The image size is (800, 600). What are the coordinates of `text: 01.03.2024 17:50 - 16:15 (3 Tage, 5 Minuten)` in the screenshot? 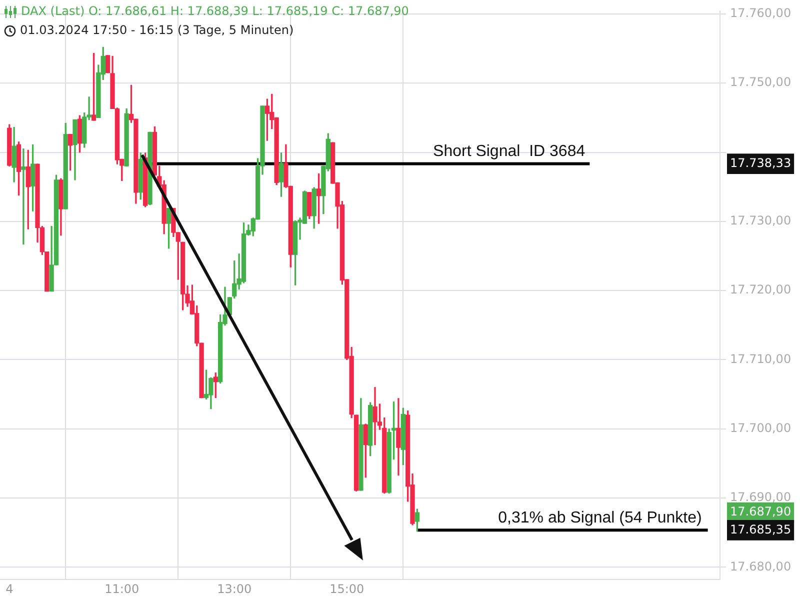 It's located at (157, 30).